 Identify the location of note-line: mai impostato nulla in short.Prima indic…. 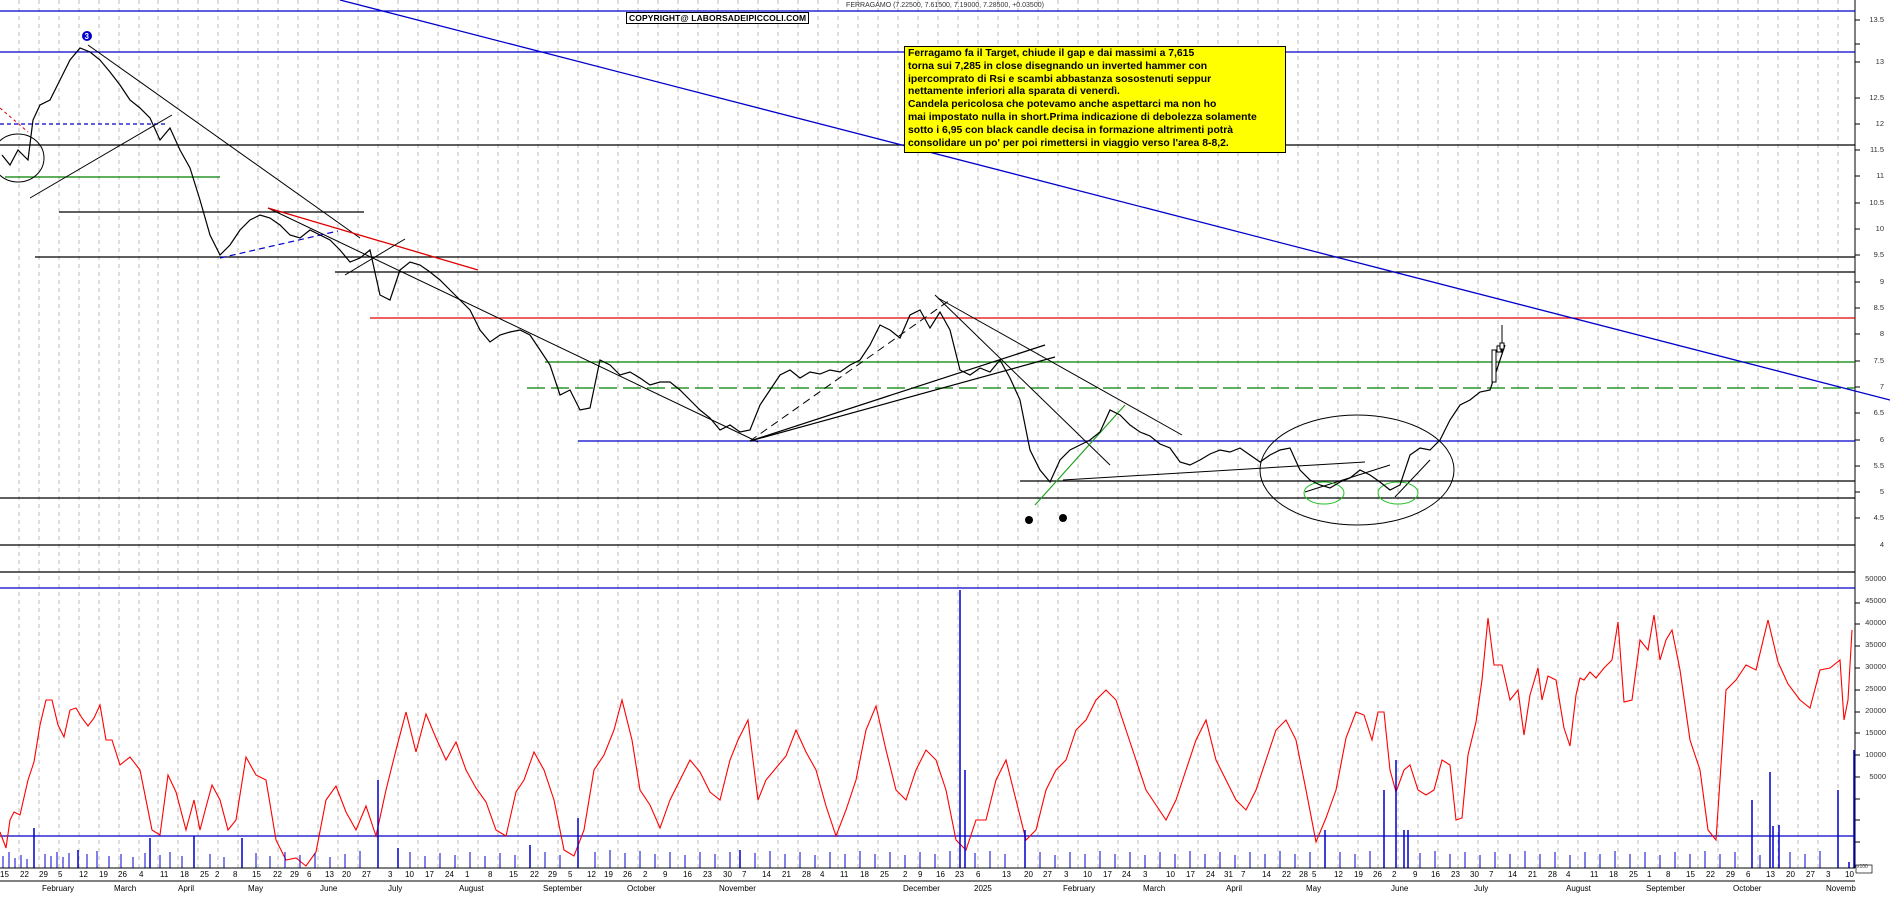
(1082, 117).